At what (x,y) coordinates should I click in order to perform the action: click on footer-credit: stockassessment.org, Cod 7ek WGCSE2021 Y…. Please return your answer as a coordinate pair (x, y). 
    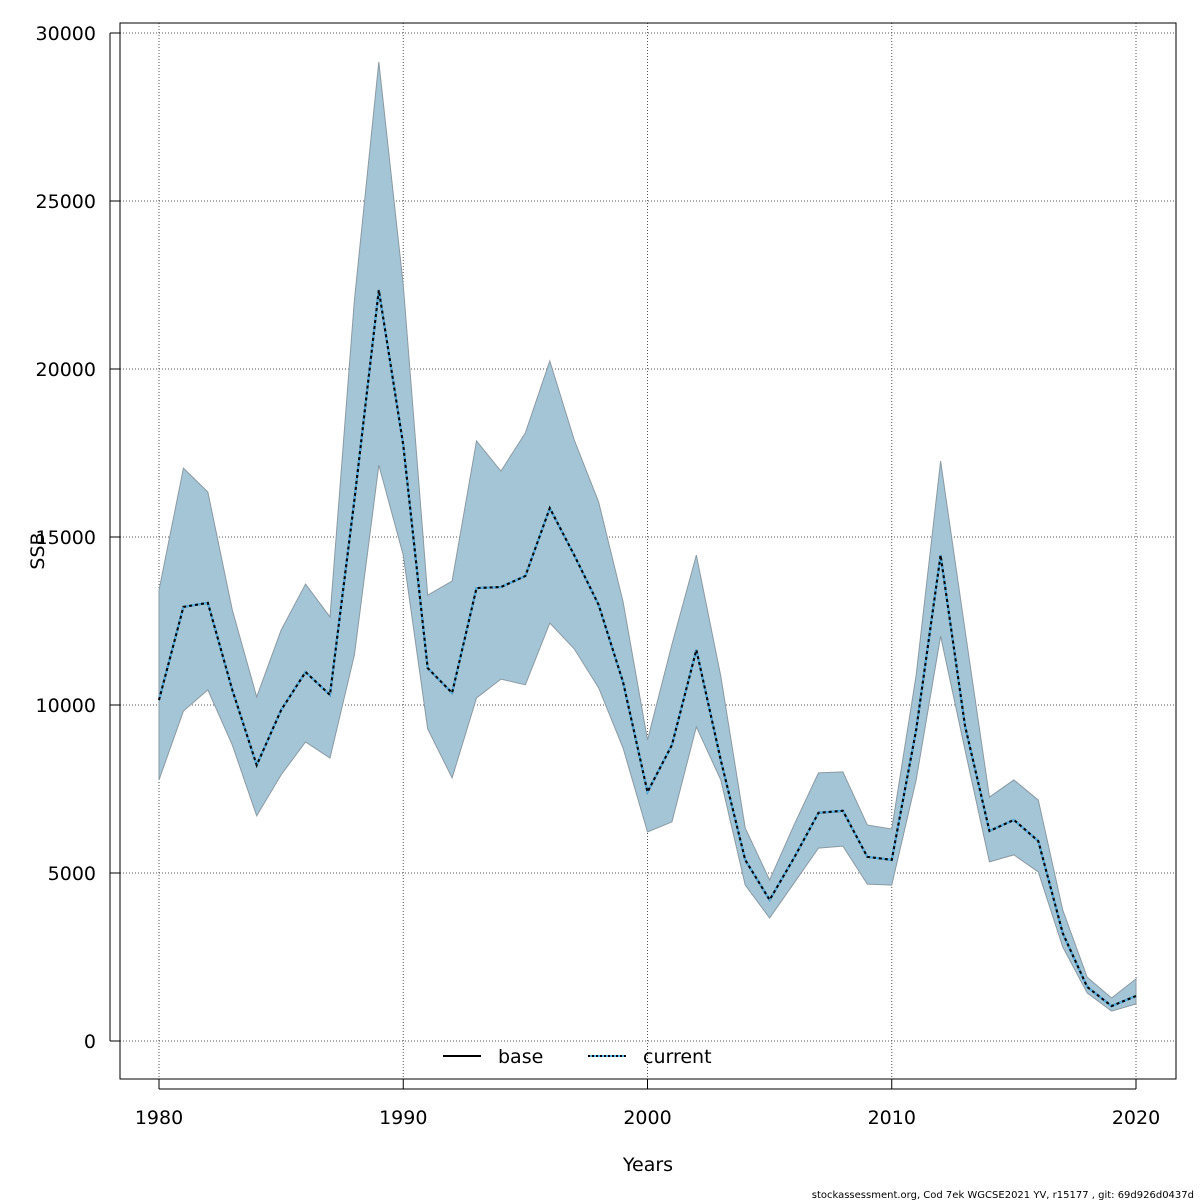
    Looking at the image, I should click on (1003, 1195).